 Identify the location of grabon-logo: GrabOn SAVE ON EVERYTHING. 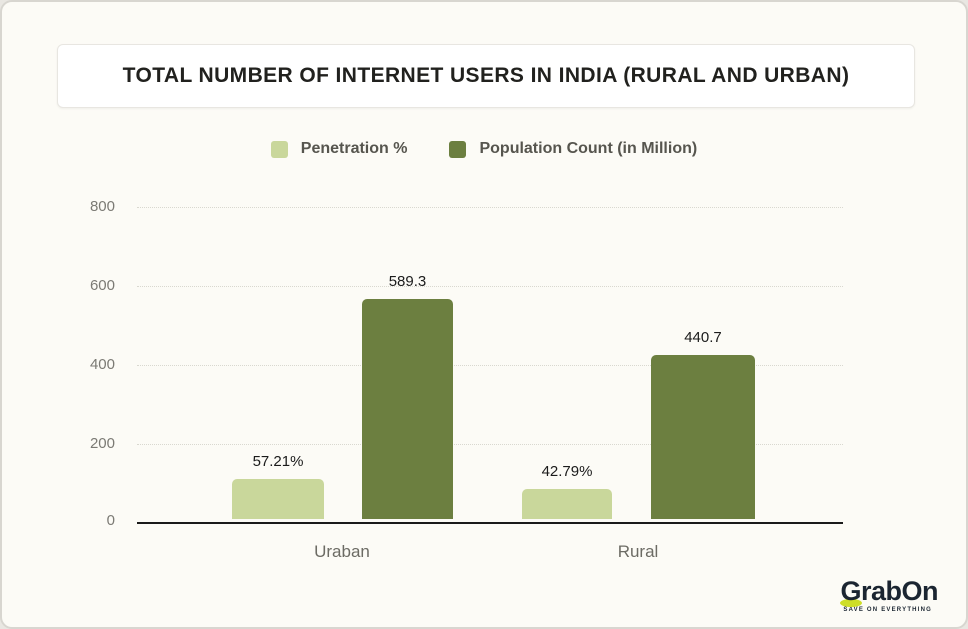
(889, 595).